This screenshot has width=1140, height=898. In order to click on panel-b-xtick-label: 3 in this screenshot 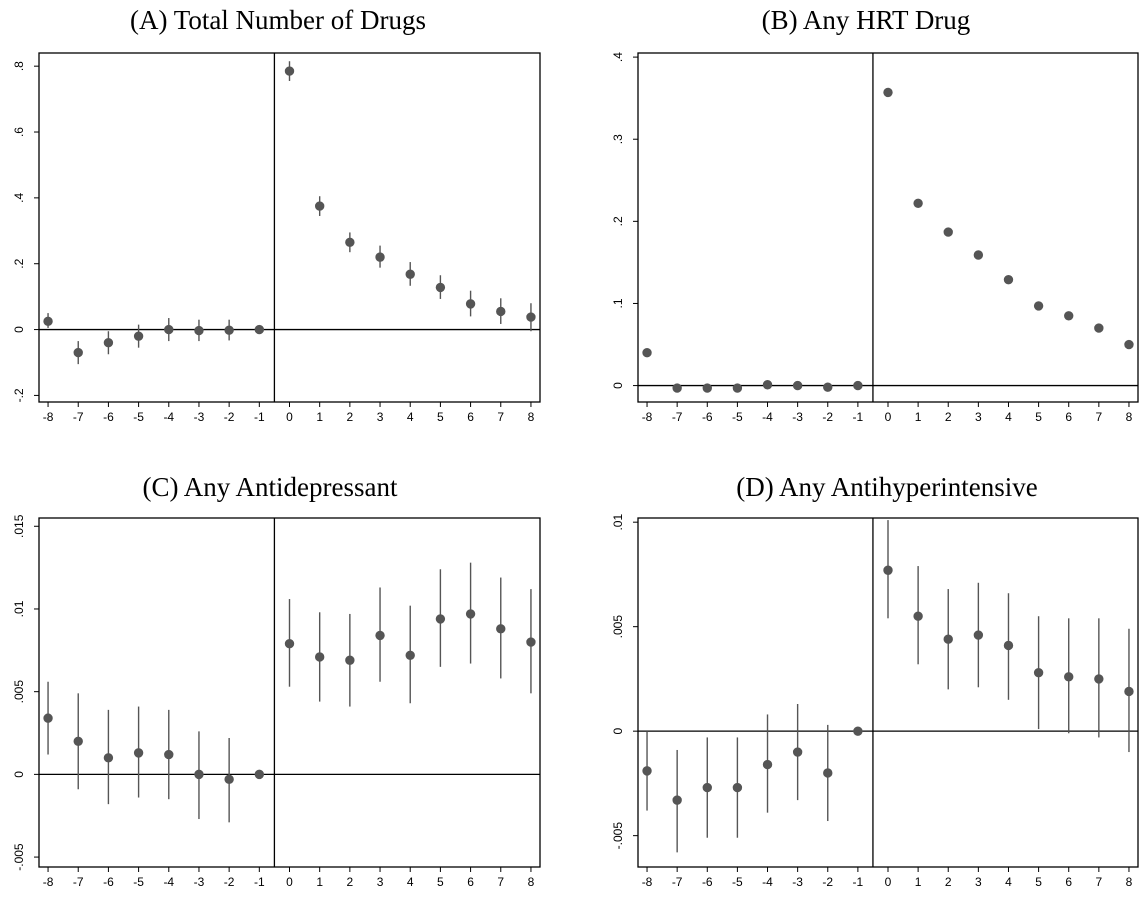, I will do `click(978, 417)`.